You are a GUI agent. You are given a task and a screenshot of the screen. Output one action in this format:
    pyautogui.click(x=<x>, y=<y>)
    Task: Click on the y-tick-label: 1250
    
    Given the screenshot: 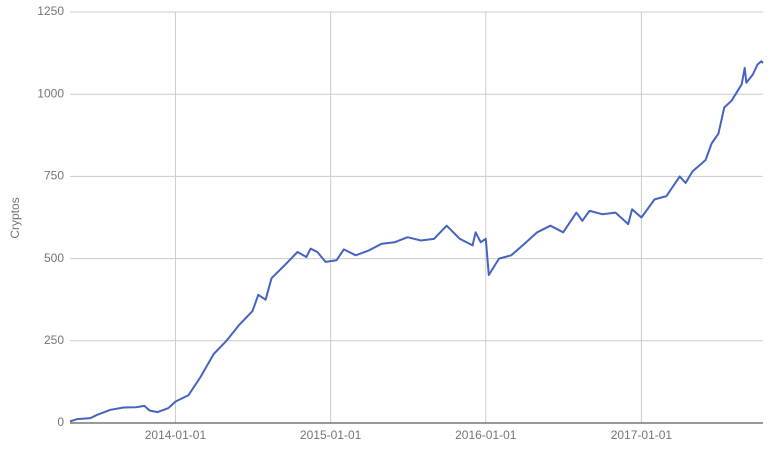 What is the action you would take?
    pyautogui.click(x=50, y=11)
    